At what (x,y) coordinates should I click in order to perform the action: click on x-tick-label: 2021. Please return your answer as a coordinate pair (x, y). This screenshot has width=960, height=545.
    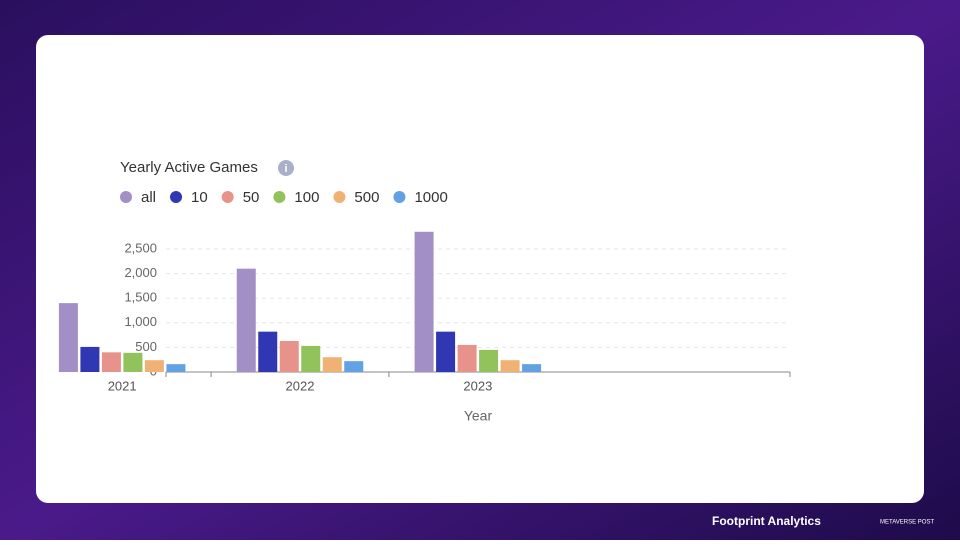
    Looking at the image, I should click on (122, 385).